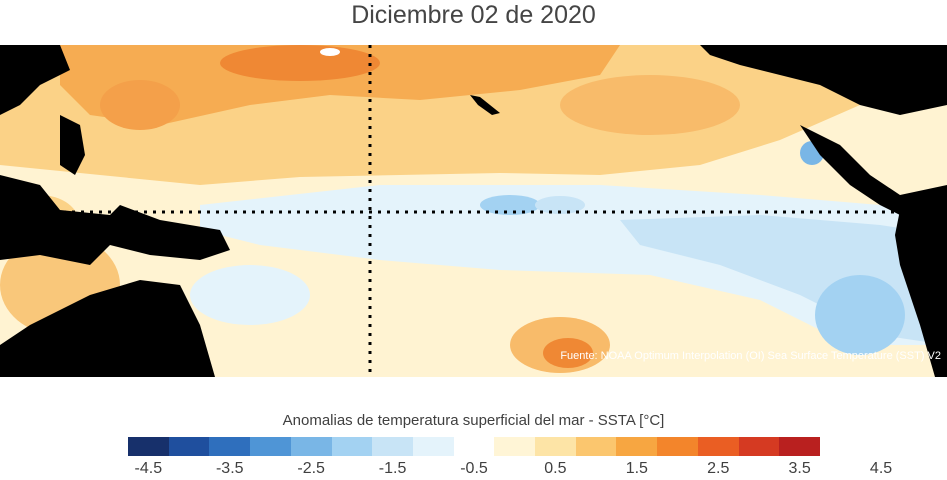 The height and width of the screenshot is (480, 947). I want to click on colorbar-tick-label: -2.5, so click(311, 468).